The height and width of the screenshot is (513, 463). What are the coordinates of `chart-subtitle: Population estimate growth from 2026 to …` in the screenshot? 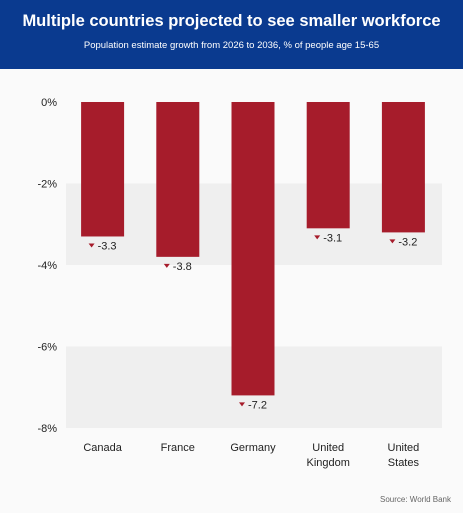 It's located at (231, 45).